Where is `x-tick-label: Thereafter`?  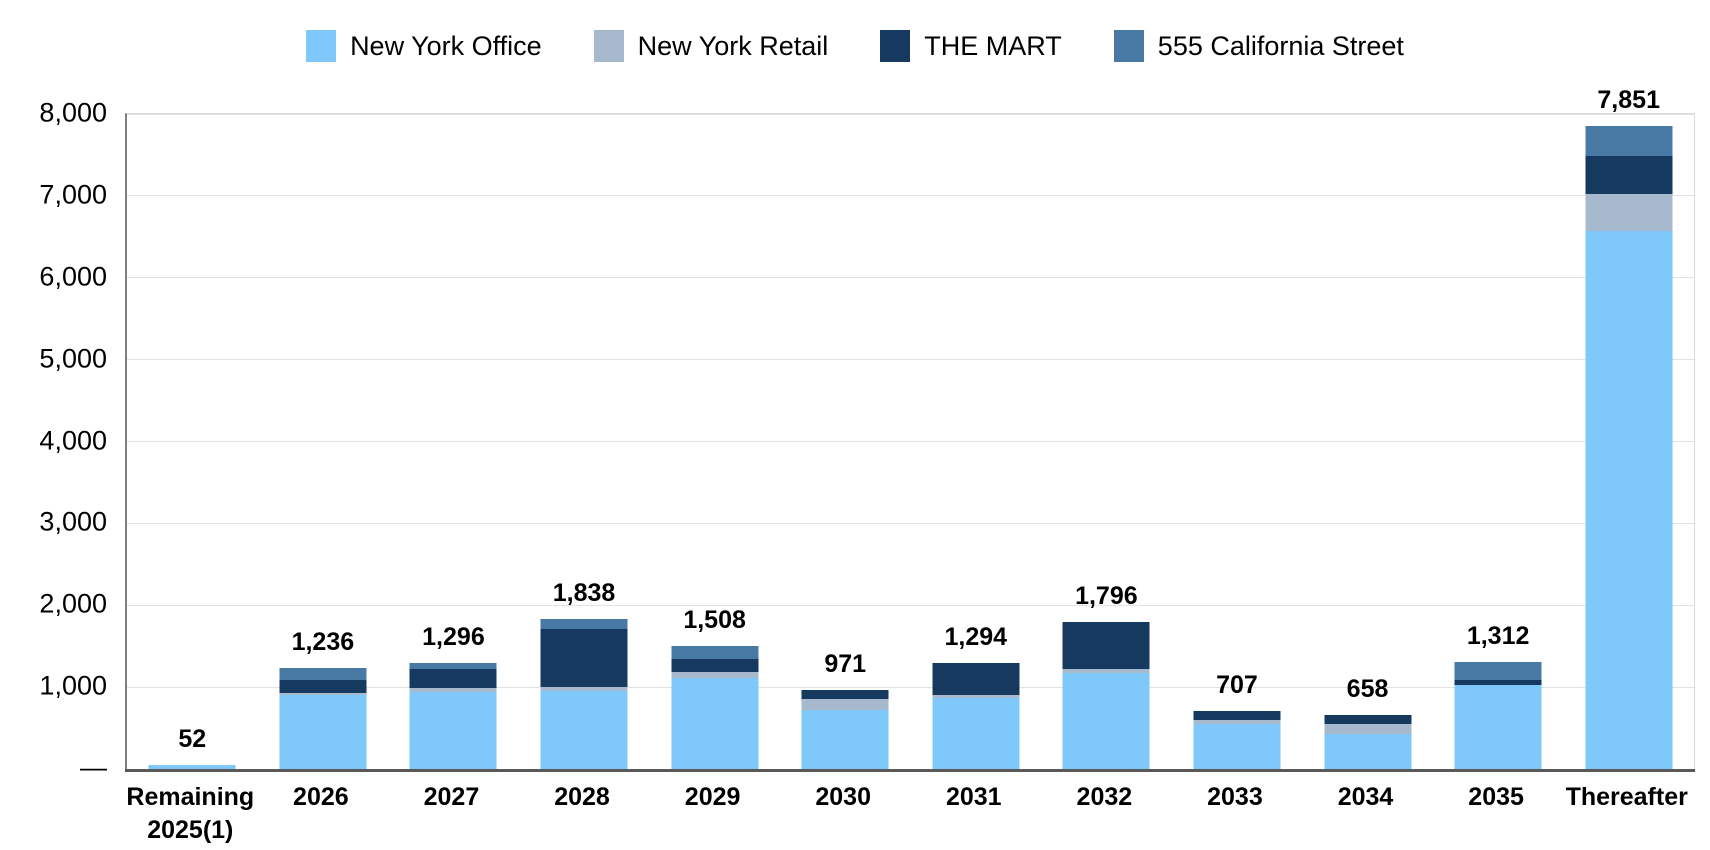
x-tick-label: Thereafter is located at coordinates (1626, 797).